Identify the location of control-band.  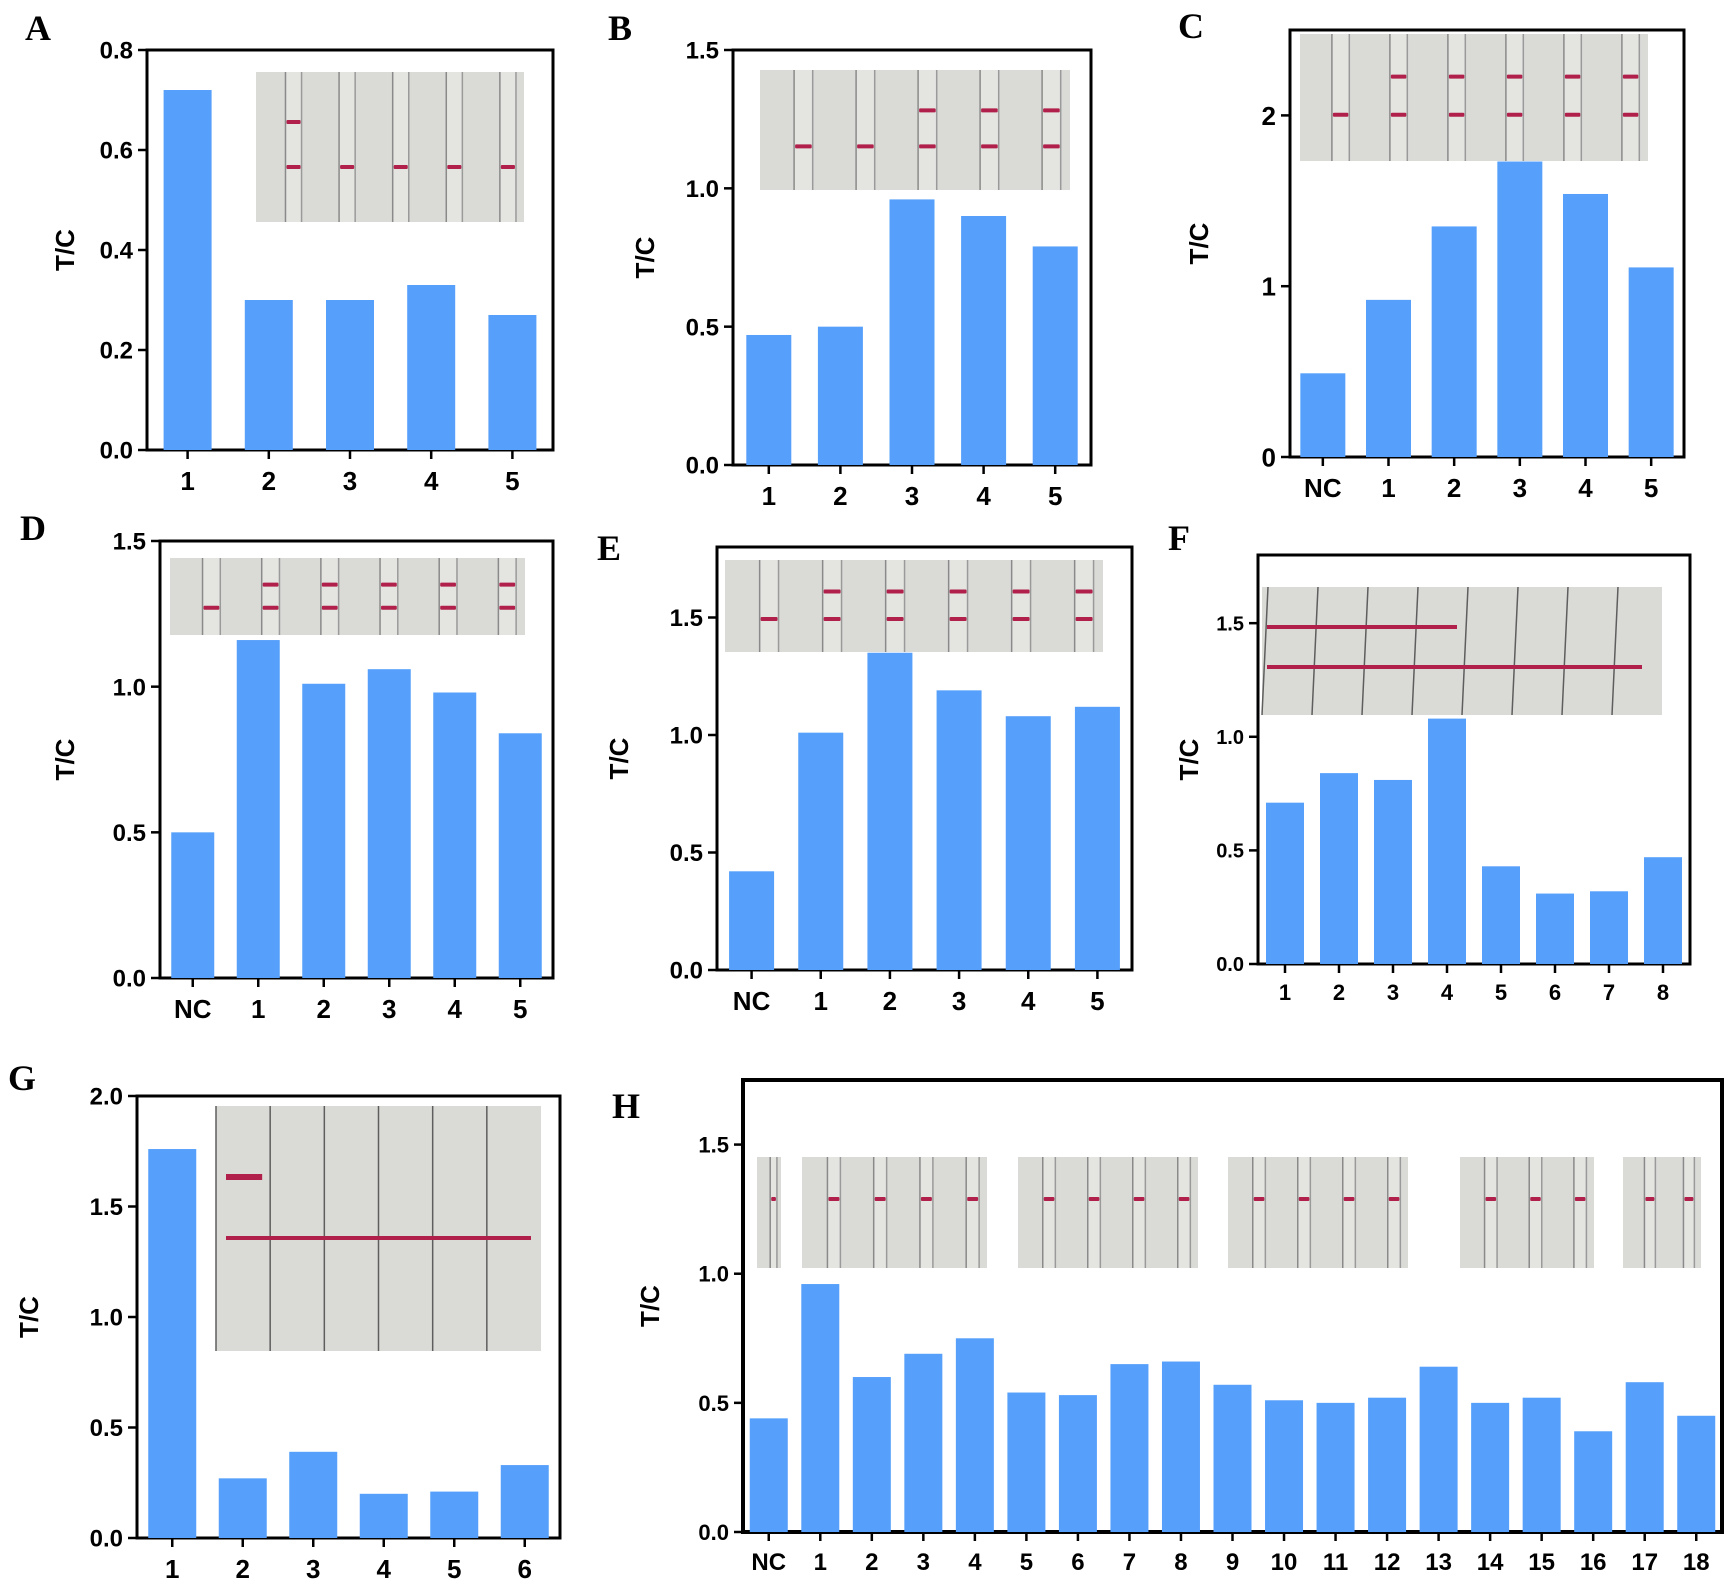
(378, 1238).